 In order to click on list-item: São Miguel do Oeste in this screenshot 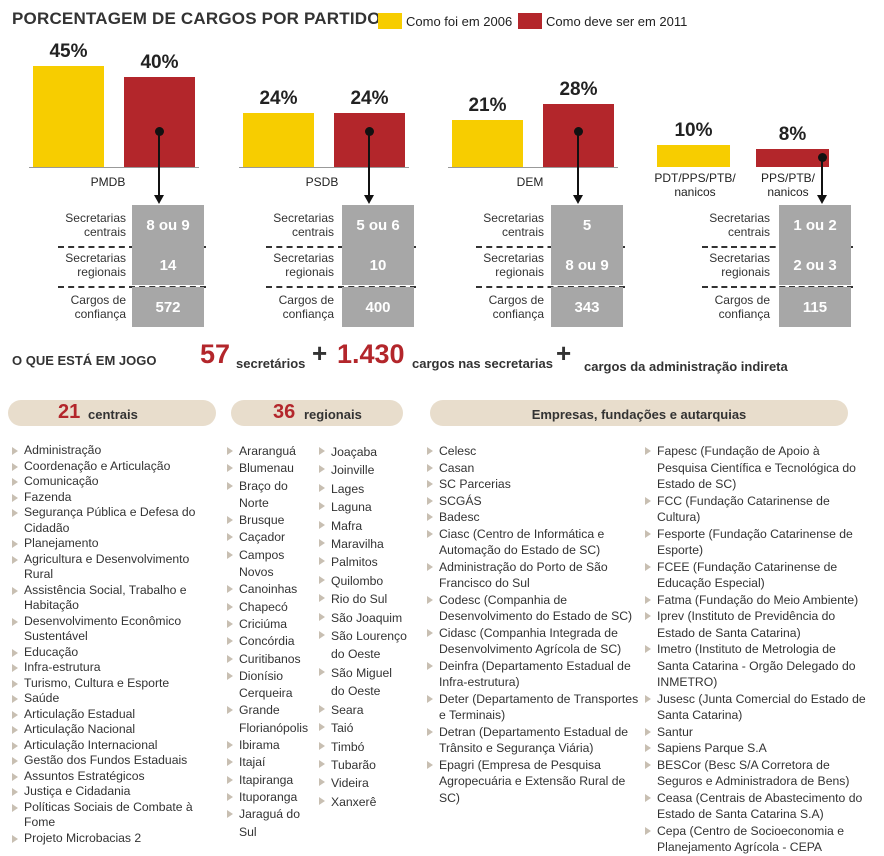, I will do `click(362, 682)`.